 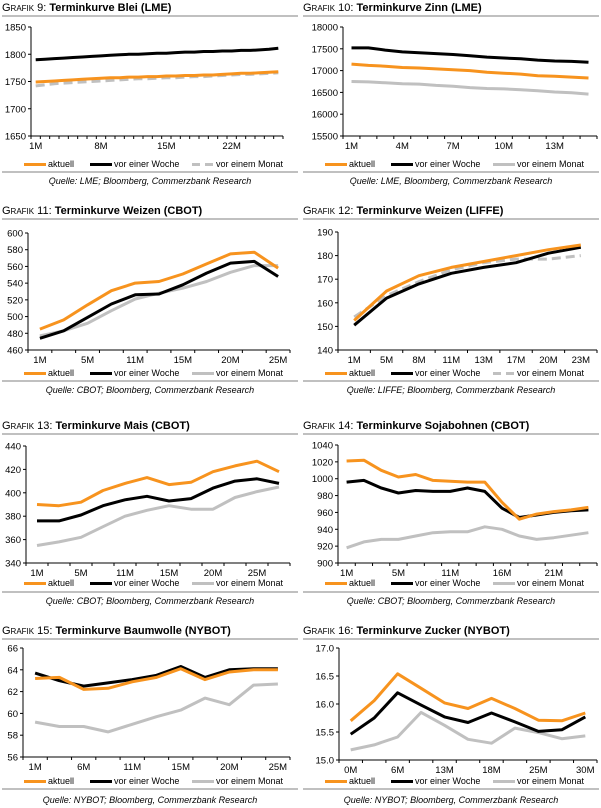 What do you see at coordinates (15, 28) in the screenshot?
I see `y-tick-label: 1850` at bounding box center [15, 28].